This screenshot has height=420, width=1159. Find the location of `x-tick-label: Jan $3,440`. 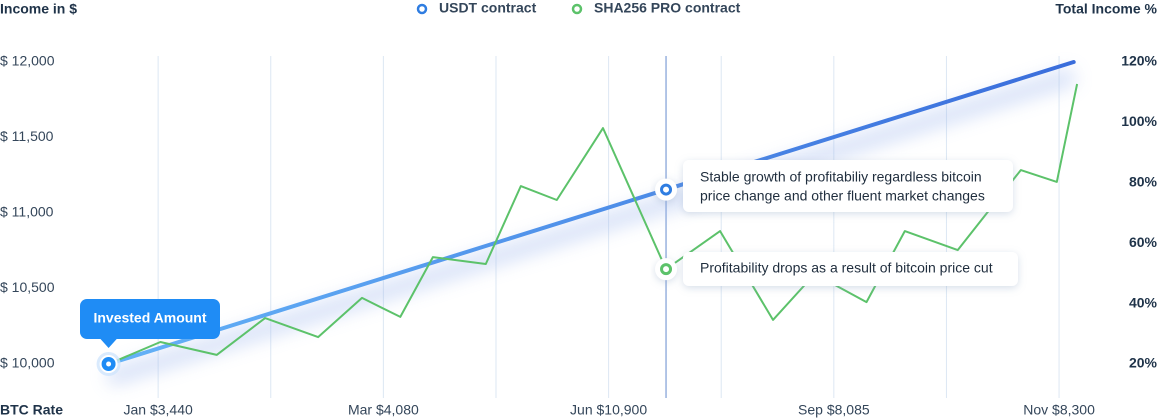

x-tick-label: Jan $3,440 is located at coordinates (157, 410).